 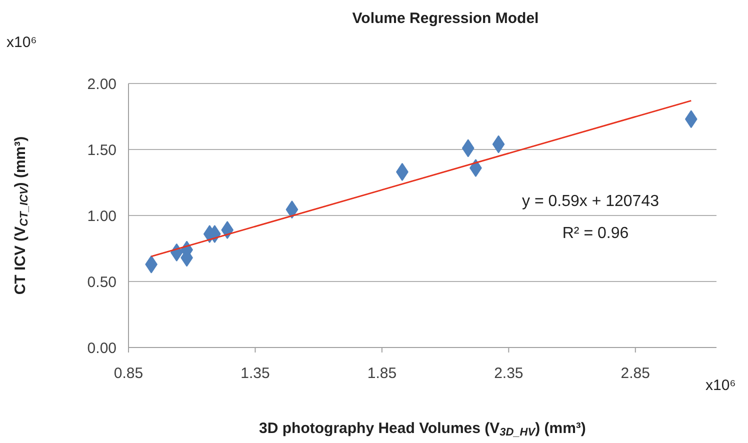 What do you see at coordinates (255, 373) in the screenshot?
I see `x-tick-label: 1.35` at bounding box center [255, 373].